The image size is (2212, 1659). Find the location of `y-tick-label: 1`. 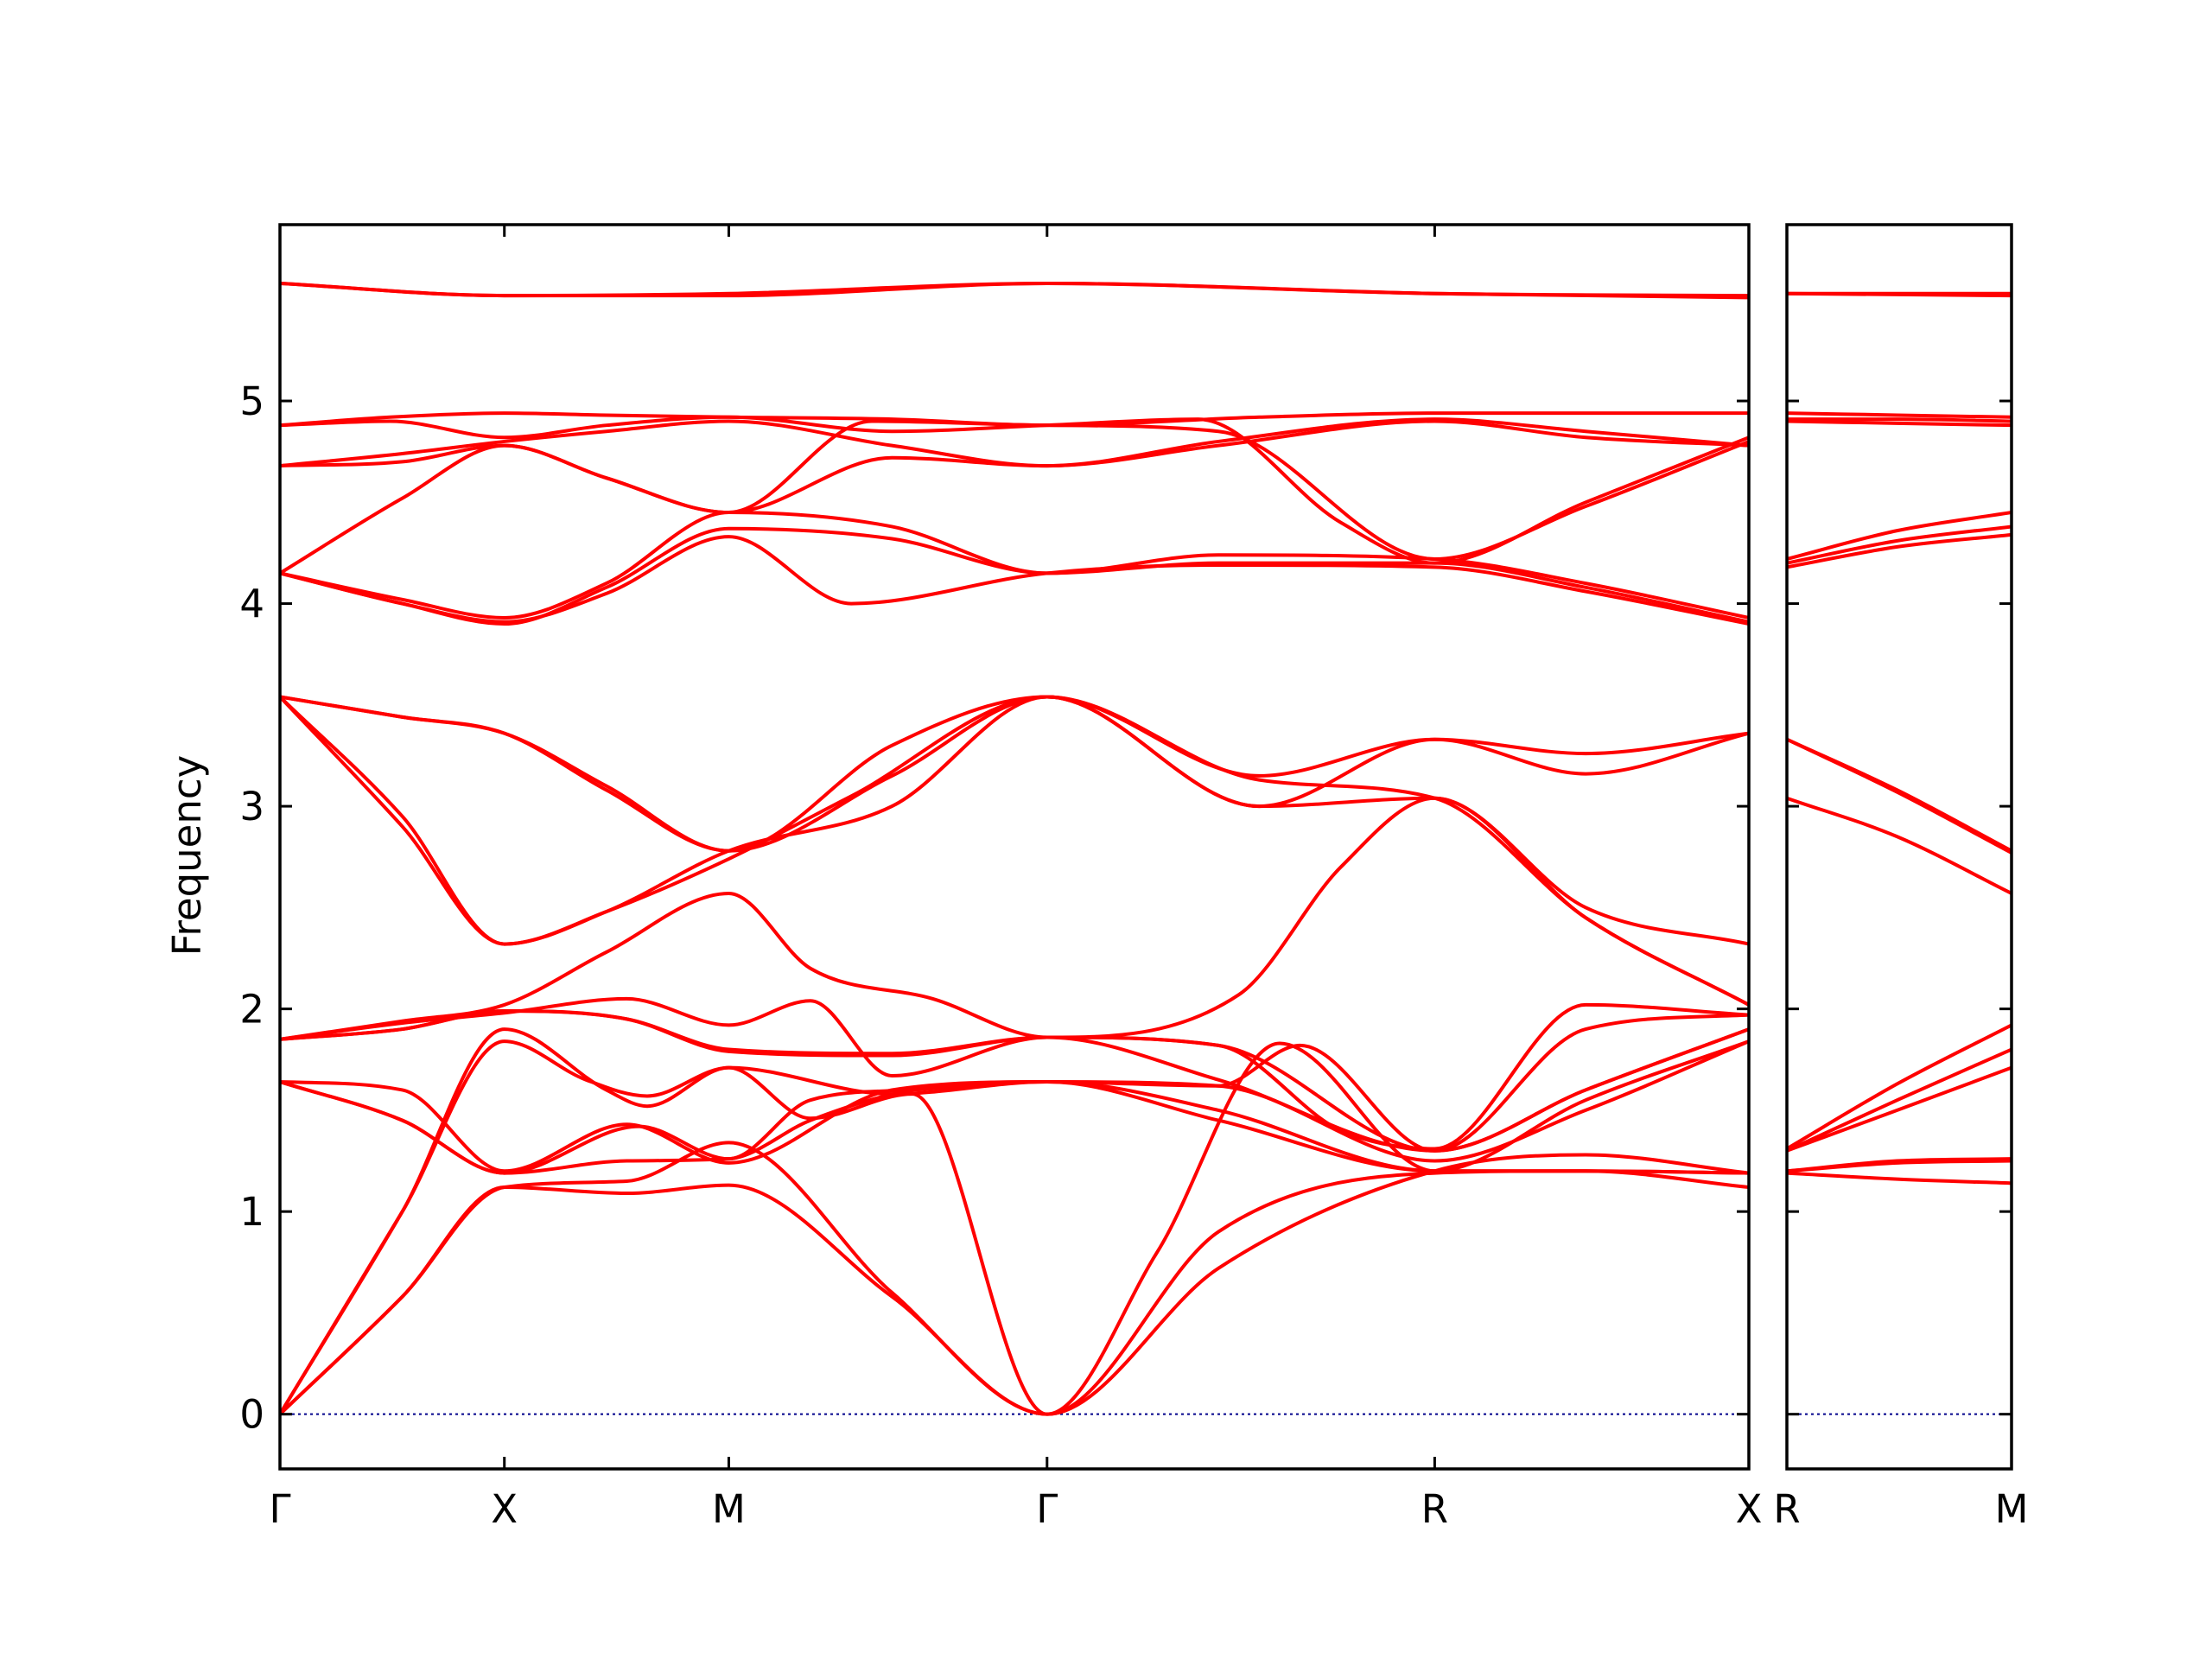

y-tick-label: 1 is located at coordinates (251, 1212).